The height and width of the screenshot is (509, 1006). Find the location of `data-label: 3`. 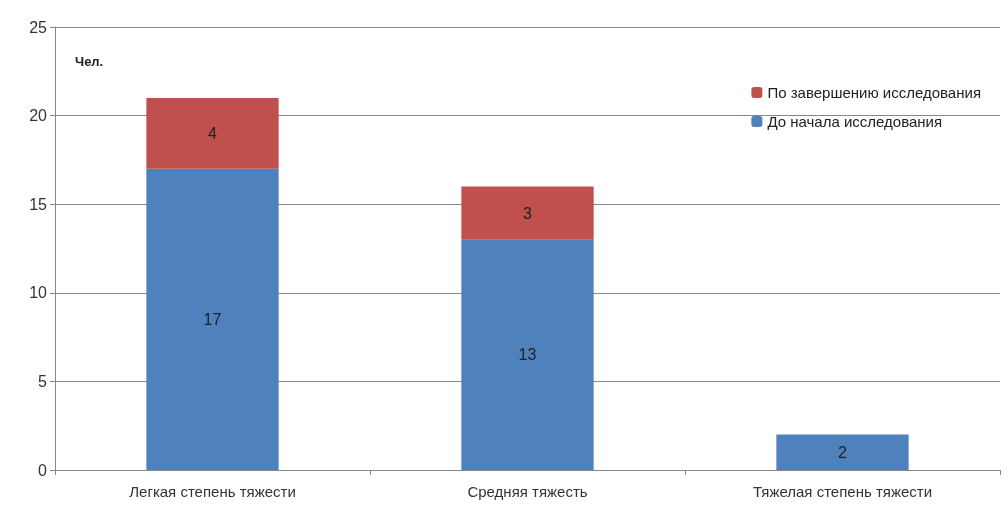

data-label: 3 is located at coordinates (528, 213).